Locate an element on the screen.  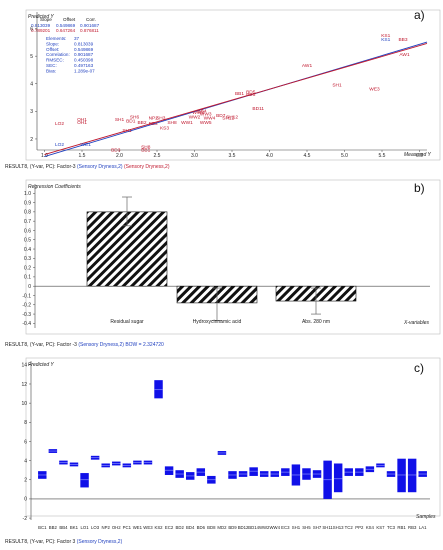
point-label: BB2 is located at coordinates (141, 123).